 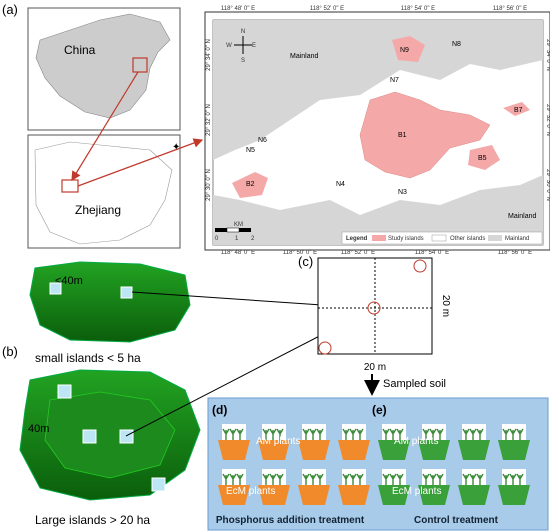 What do you see at coordinates (402, 135) in the screenshot?
I see `place-label: B1` at bounding box center [402, 135].